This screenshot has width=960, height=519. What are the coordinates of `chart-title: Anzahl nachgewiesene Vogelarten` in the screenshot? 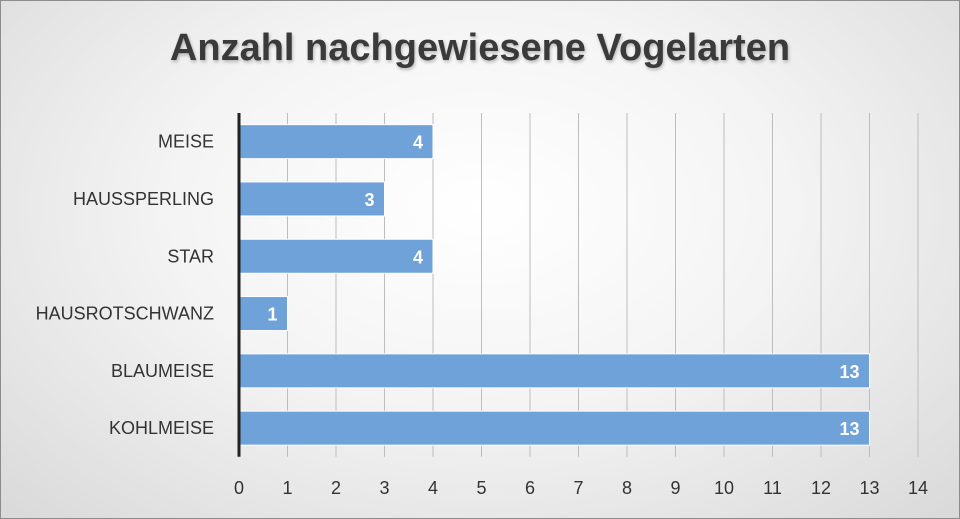 It's located at (480, 48).